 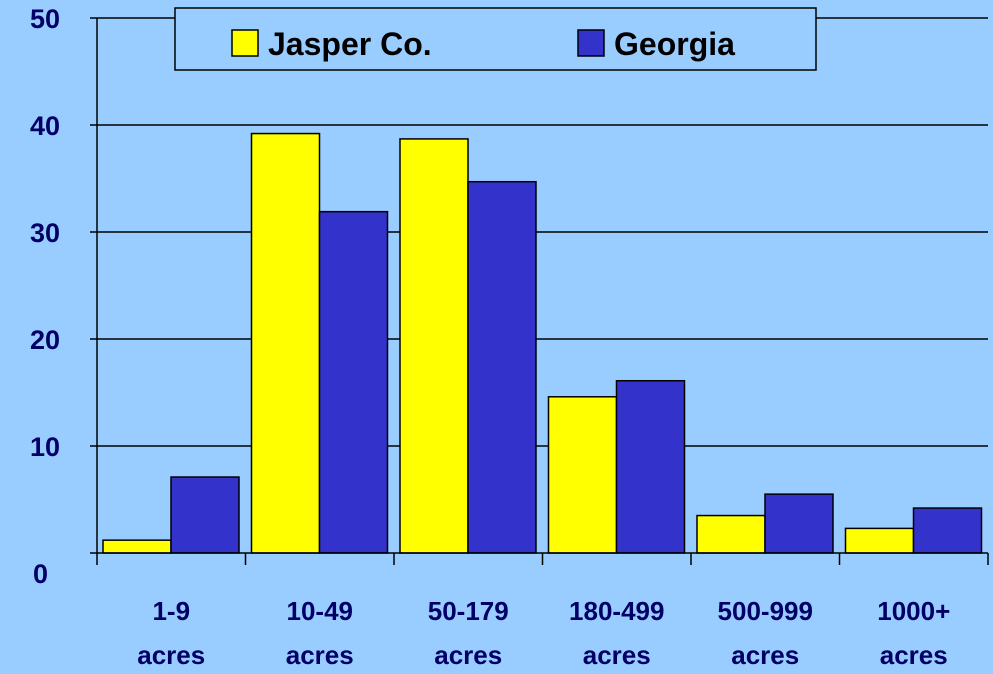 I want to click on bar-jasper-co--5, so click(x=879, y=540).